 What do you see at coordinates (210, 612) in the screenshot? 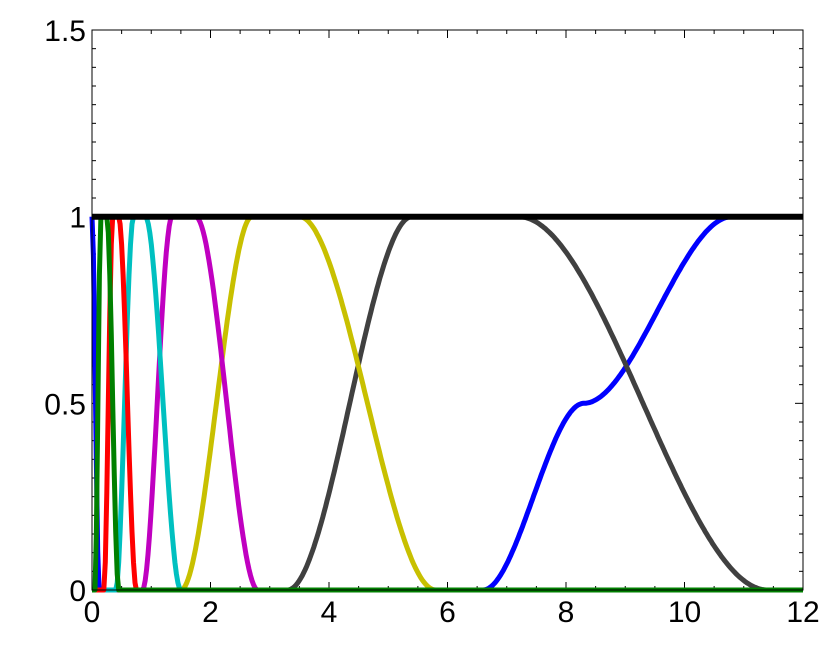
I see `x-tick-label: 2` at bounding box center [210, 612].